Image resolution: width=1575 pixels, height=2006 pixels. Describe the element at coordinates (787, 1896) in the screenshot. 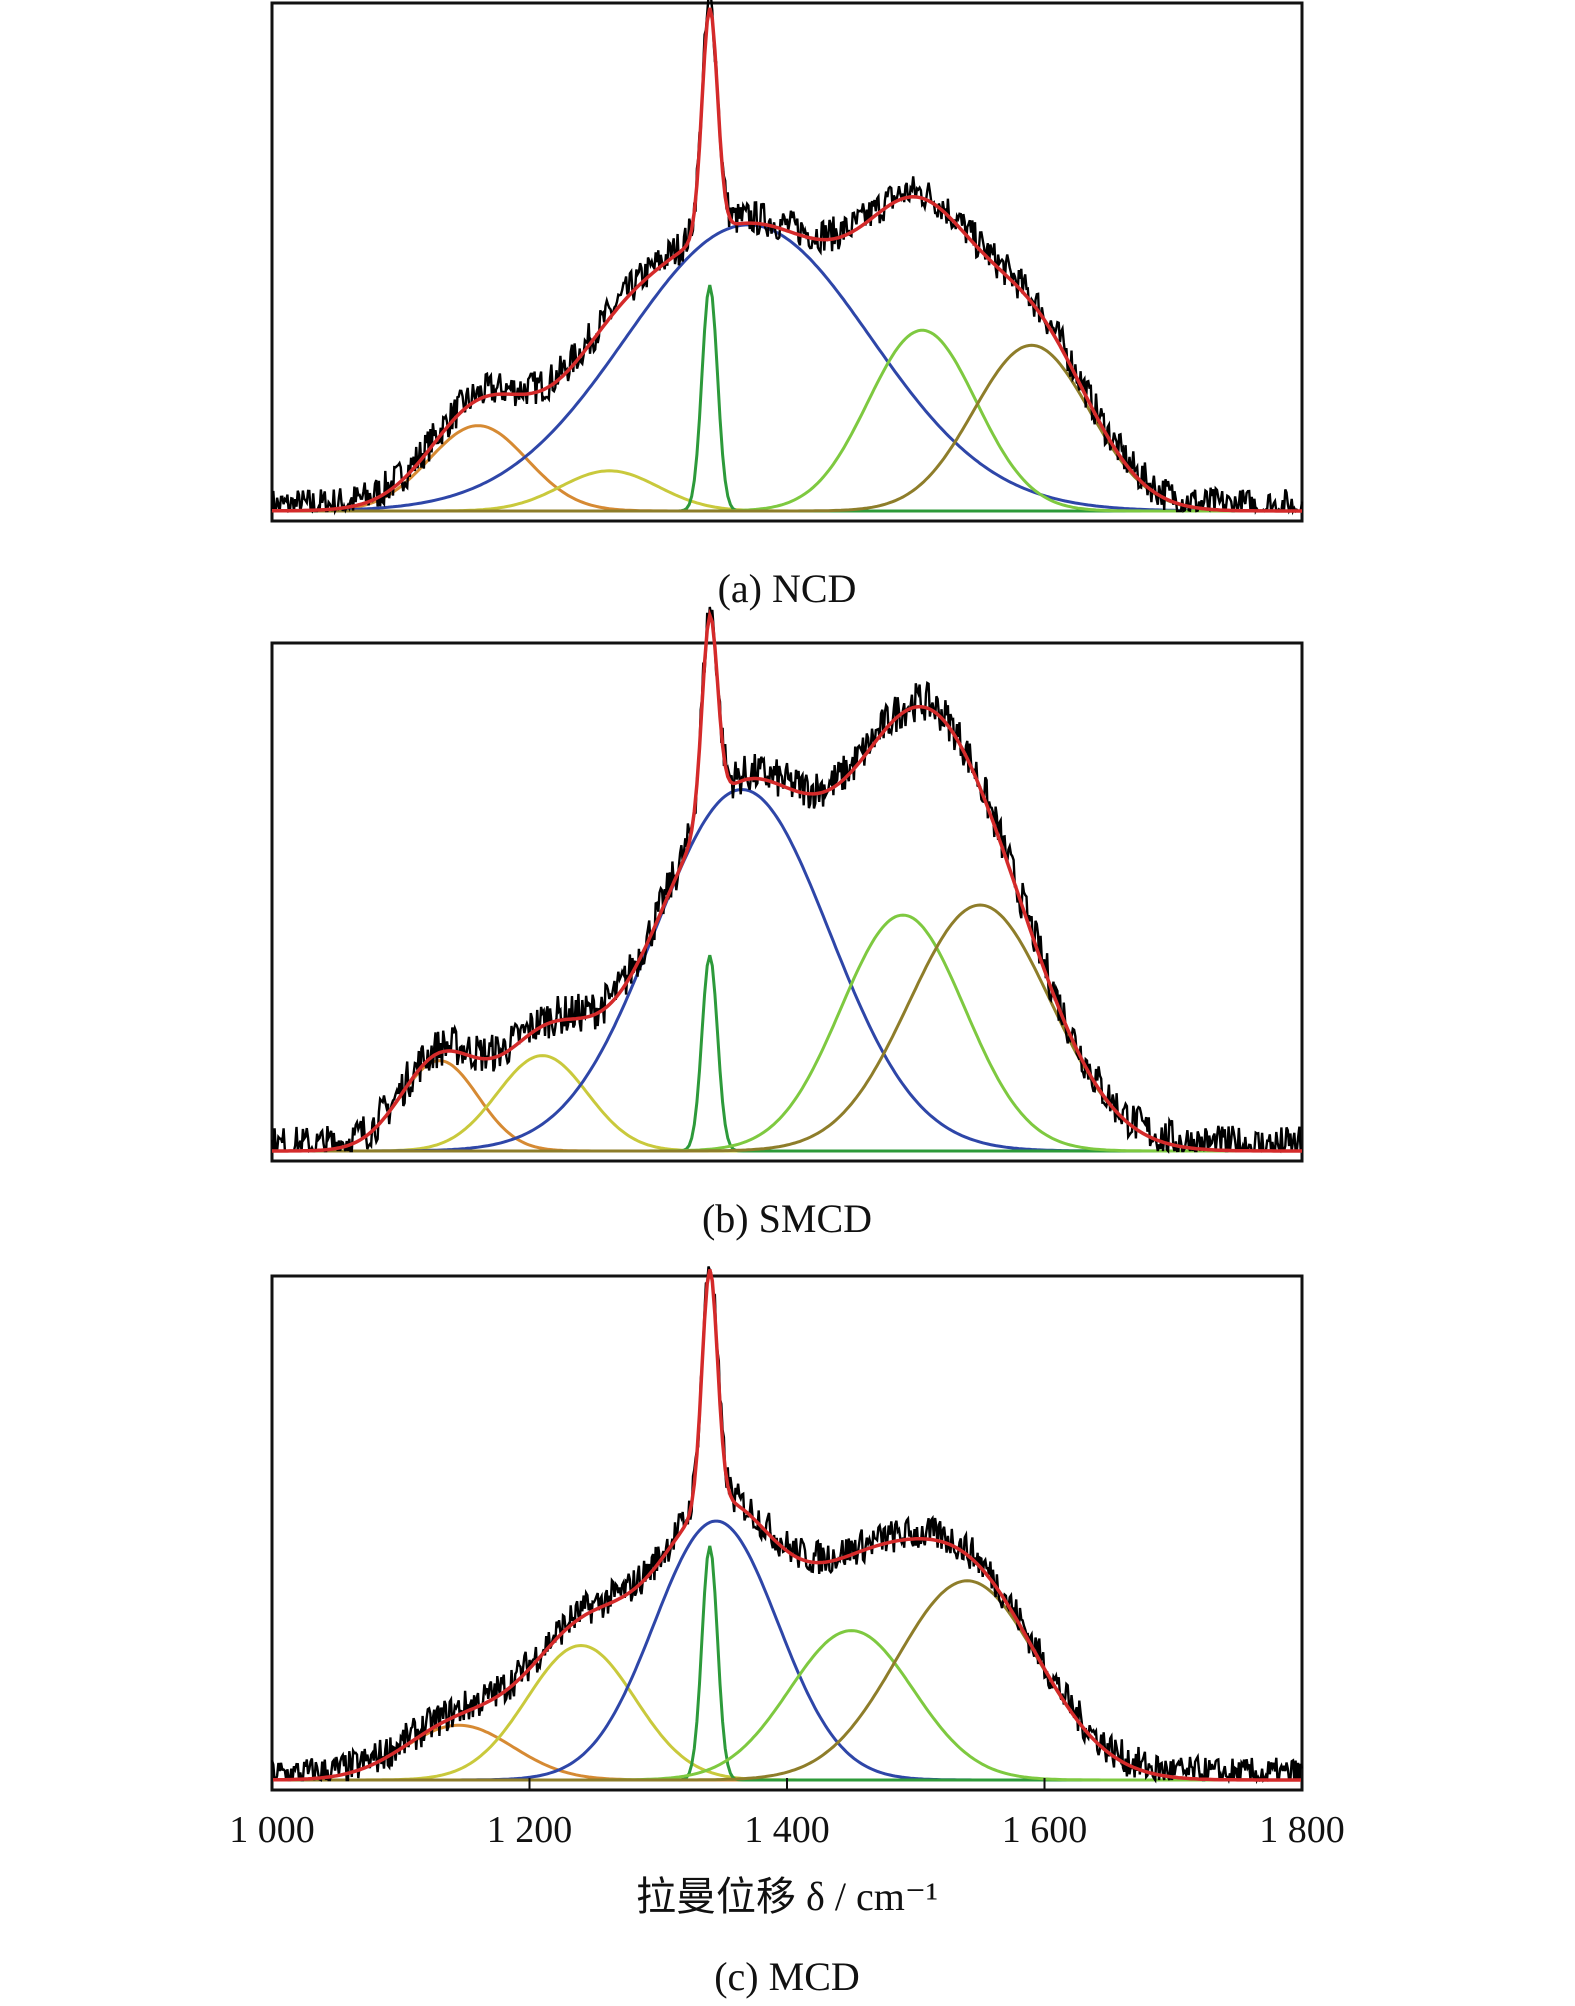

I see `x-axis-label: 拉曼位移 δ / cm⁻¹` at that location.